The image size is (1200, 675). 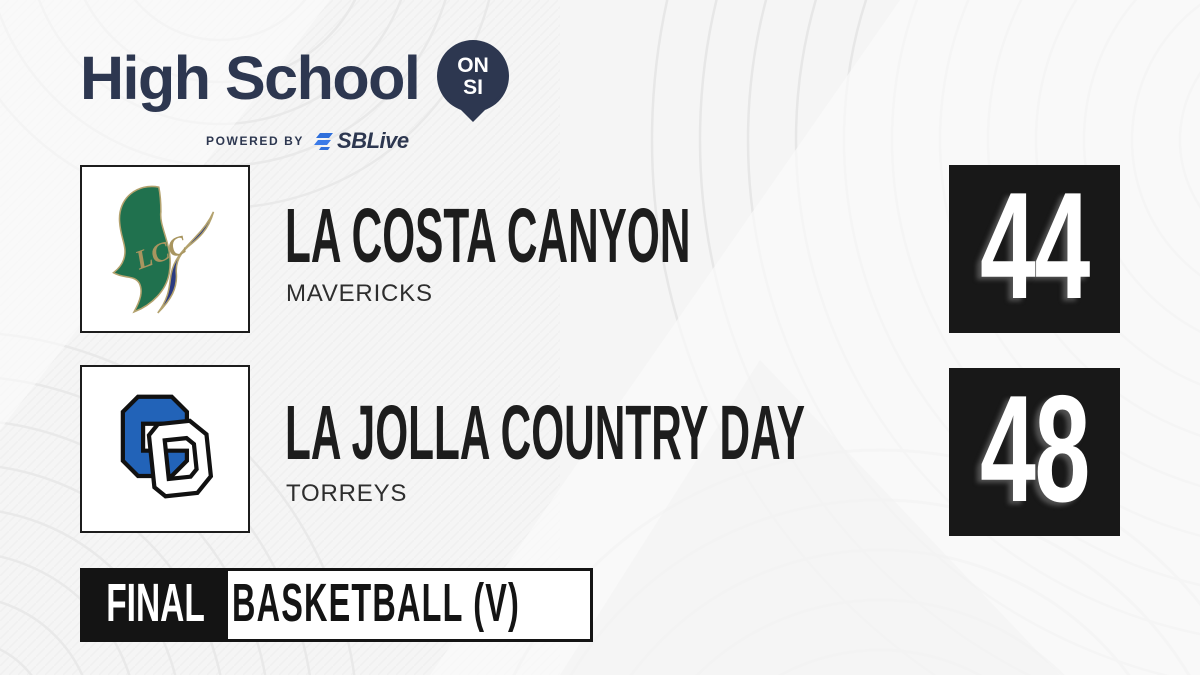 I want to click on lcc-bull-logo: LCC, so click(x=163, y=249).